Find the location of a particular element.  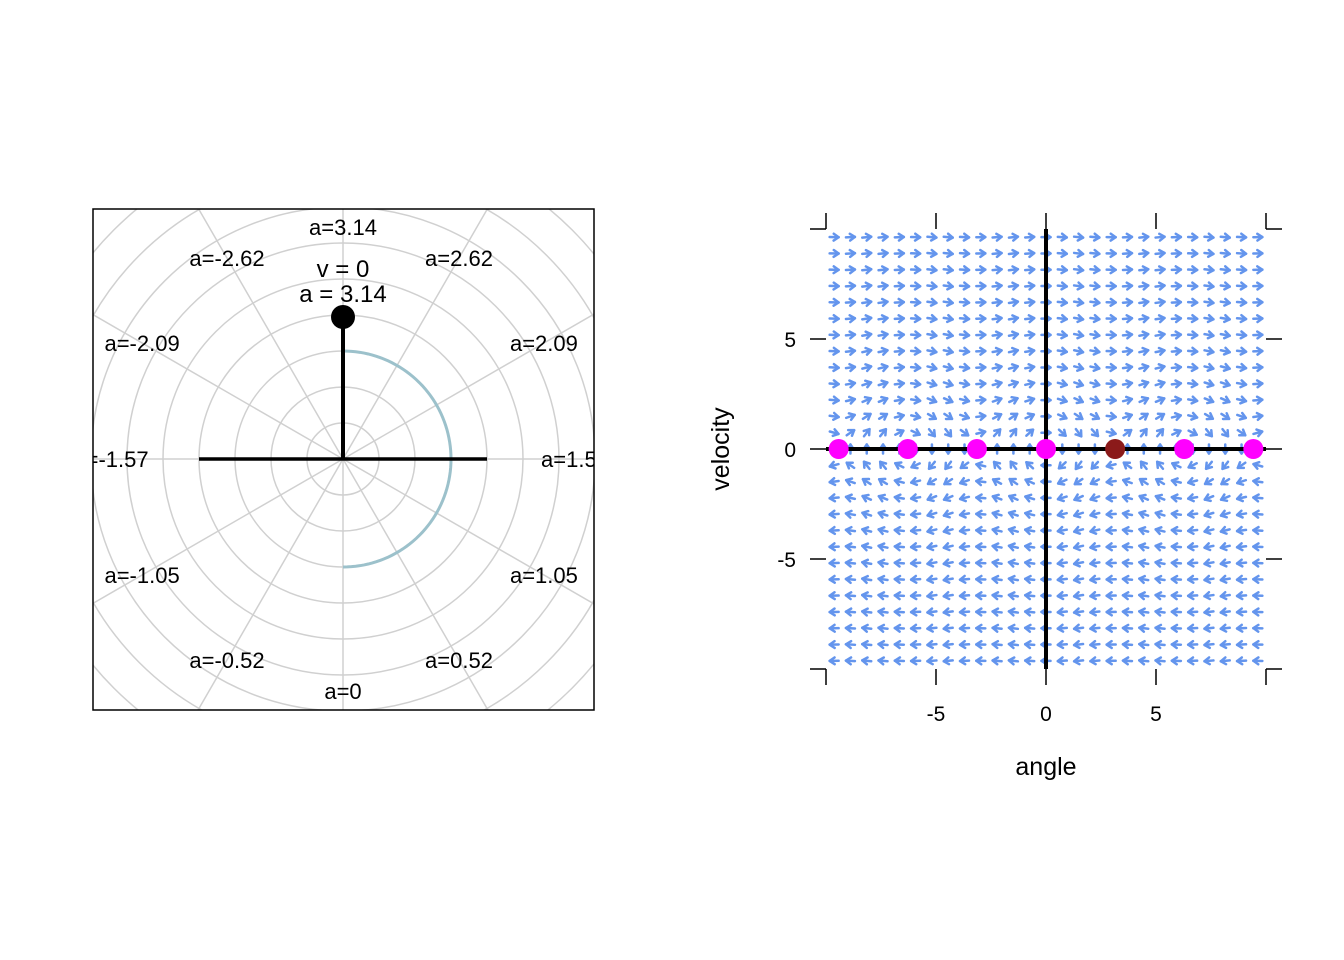

y-axis-label: velocity is located at coordinates (721, 449).